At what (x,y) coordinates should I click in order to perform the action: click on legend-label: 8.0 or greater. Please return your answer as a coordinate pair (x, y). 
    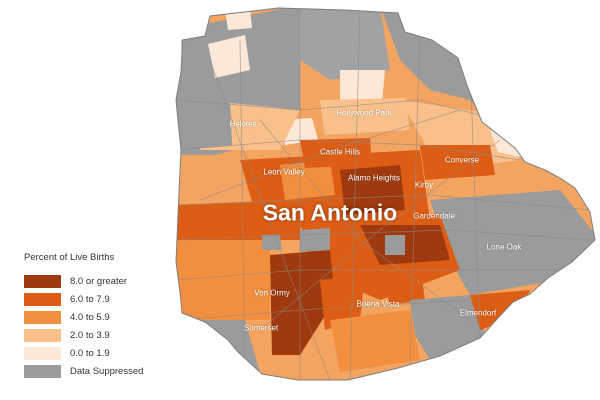
    Looking at the image, I should click on (99, 281).